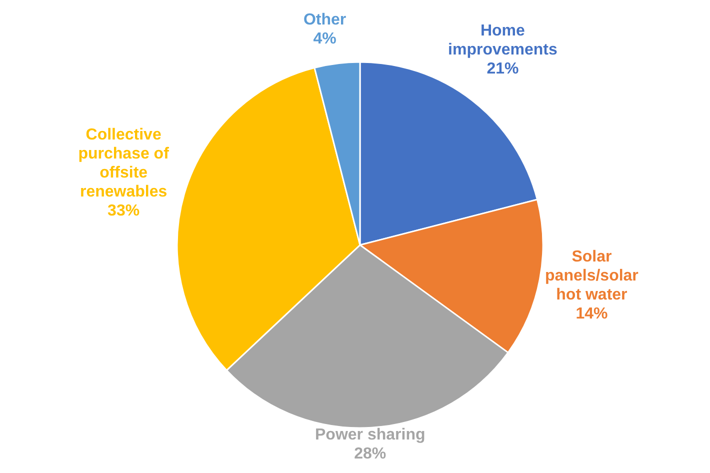 The image size is (710, 473). Describe the element at coordinates (503, 40) in the screenshot. I see `slice-label: Home improvements` at that location.